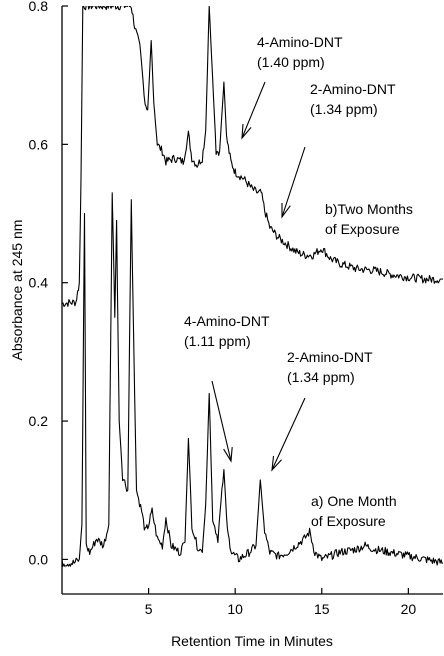 This screenshot has width=444, height=656. What do you see at coordinates (354, 501) in the screenshot?
I see `annotation-bot-label: a) One Month` at bounding box center [354, 501].